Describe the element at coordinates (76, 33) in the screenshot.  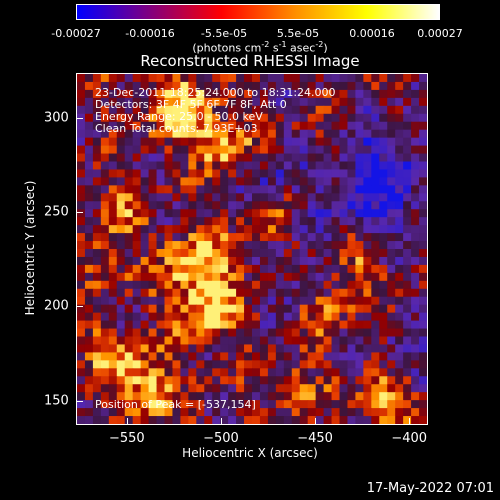
I see `colorbar-tick-label: -0.00027` at that location.